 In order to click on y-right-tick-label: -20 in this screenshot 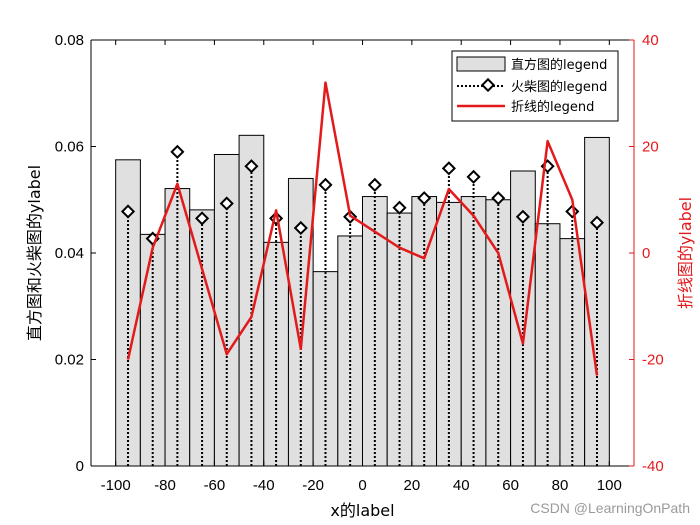, I will do `click(653, 360)`.